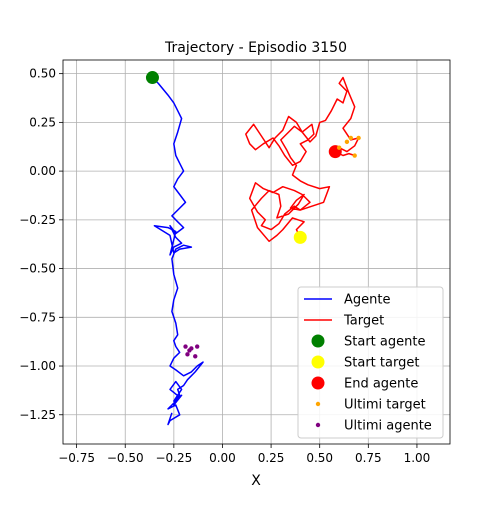 Image resolution: width=500 pixels, height=505 pixels. What do you see at coordinates (381, 384) in the screenshot?
I see `legend-label-end-agente: End agente` at bounding box center [381, 384].